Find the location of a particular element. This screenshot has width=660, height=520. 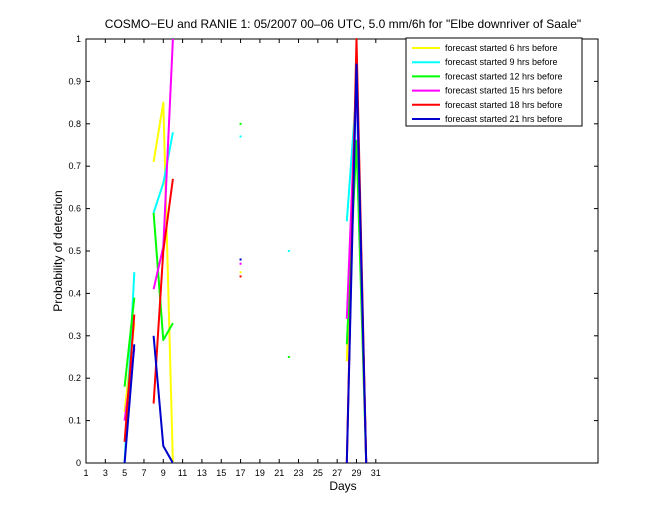

y-tick-label: 0.6 is located at coordinates (74, 209).